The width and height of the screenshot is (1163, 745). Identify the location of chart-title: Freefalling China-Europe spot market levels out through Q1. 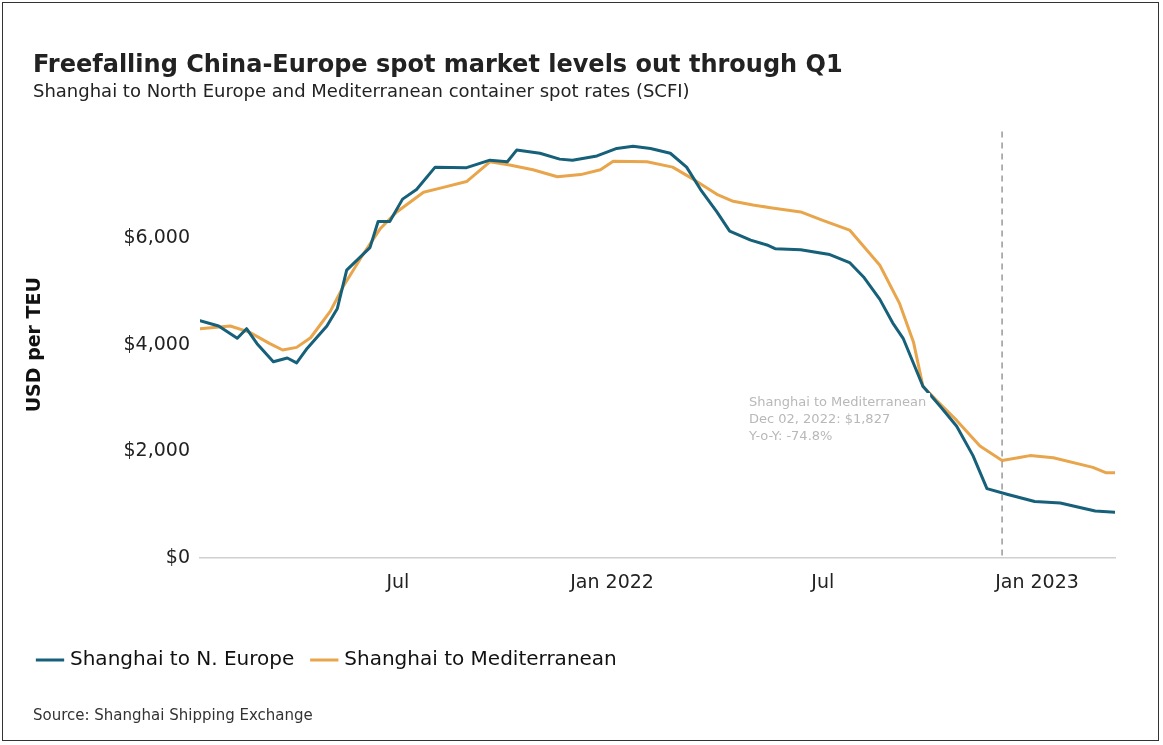
(438, 64).